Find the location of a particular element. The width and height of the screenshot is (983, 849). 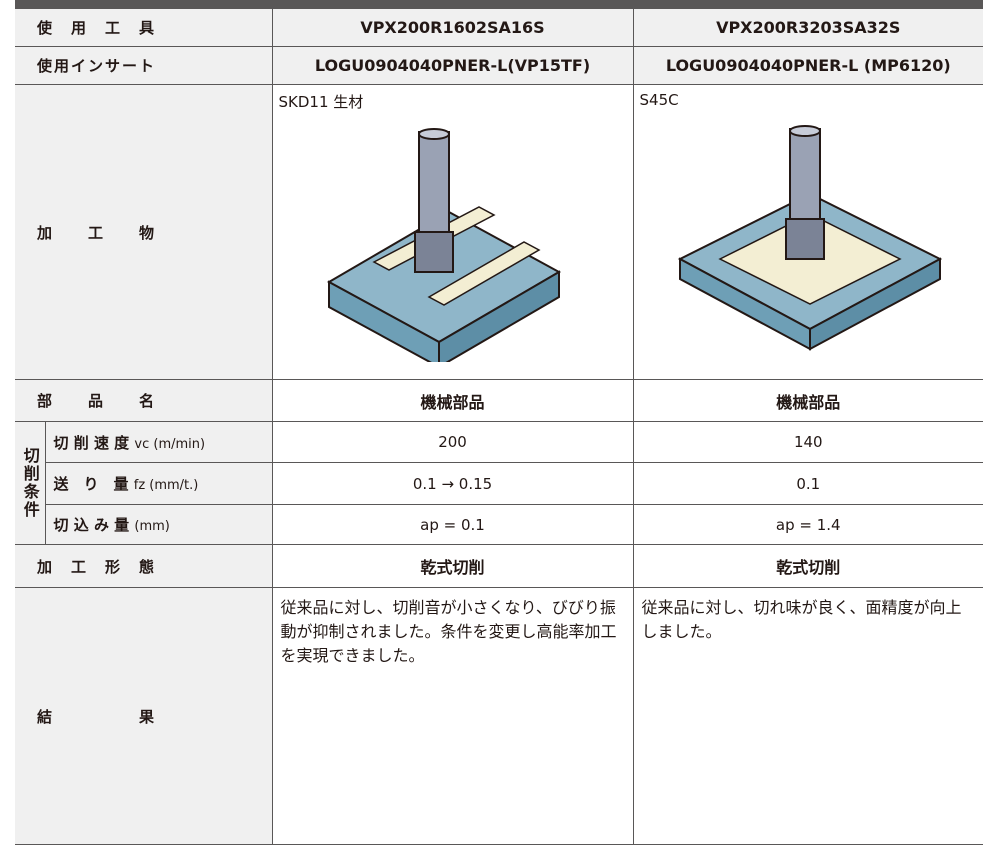

row-label: 加 工 物 is located at coordinates (144, 232).